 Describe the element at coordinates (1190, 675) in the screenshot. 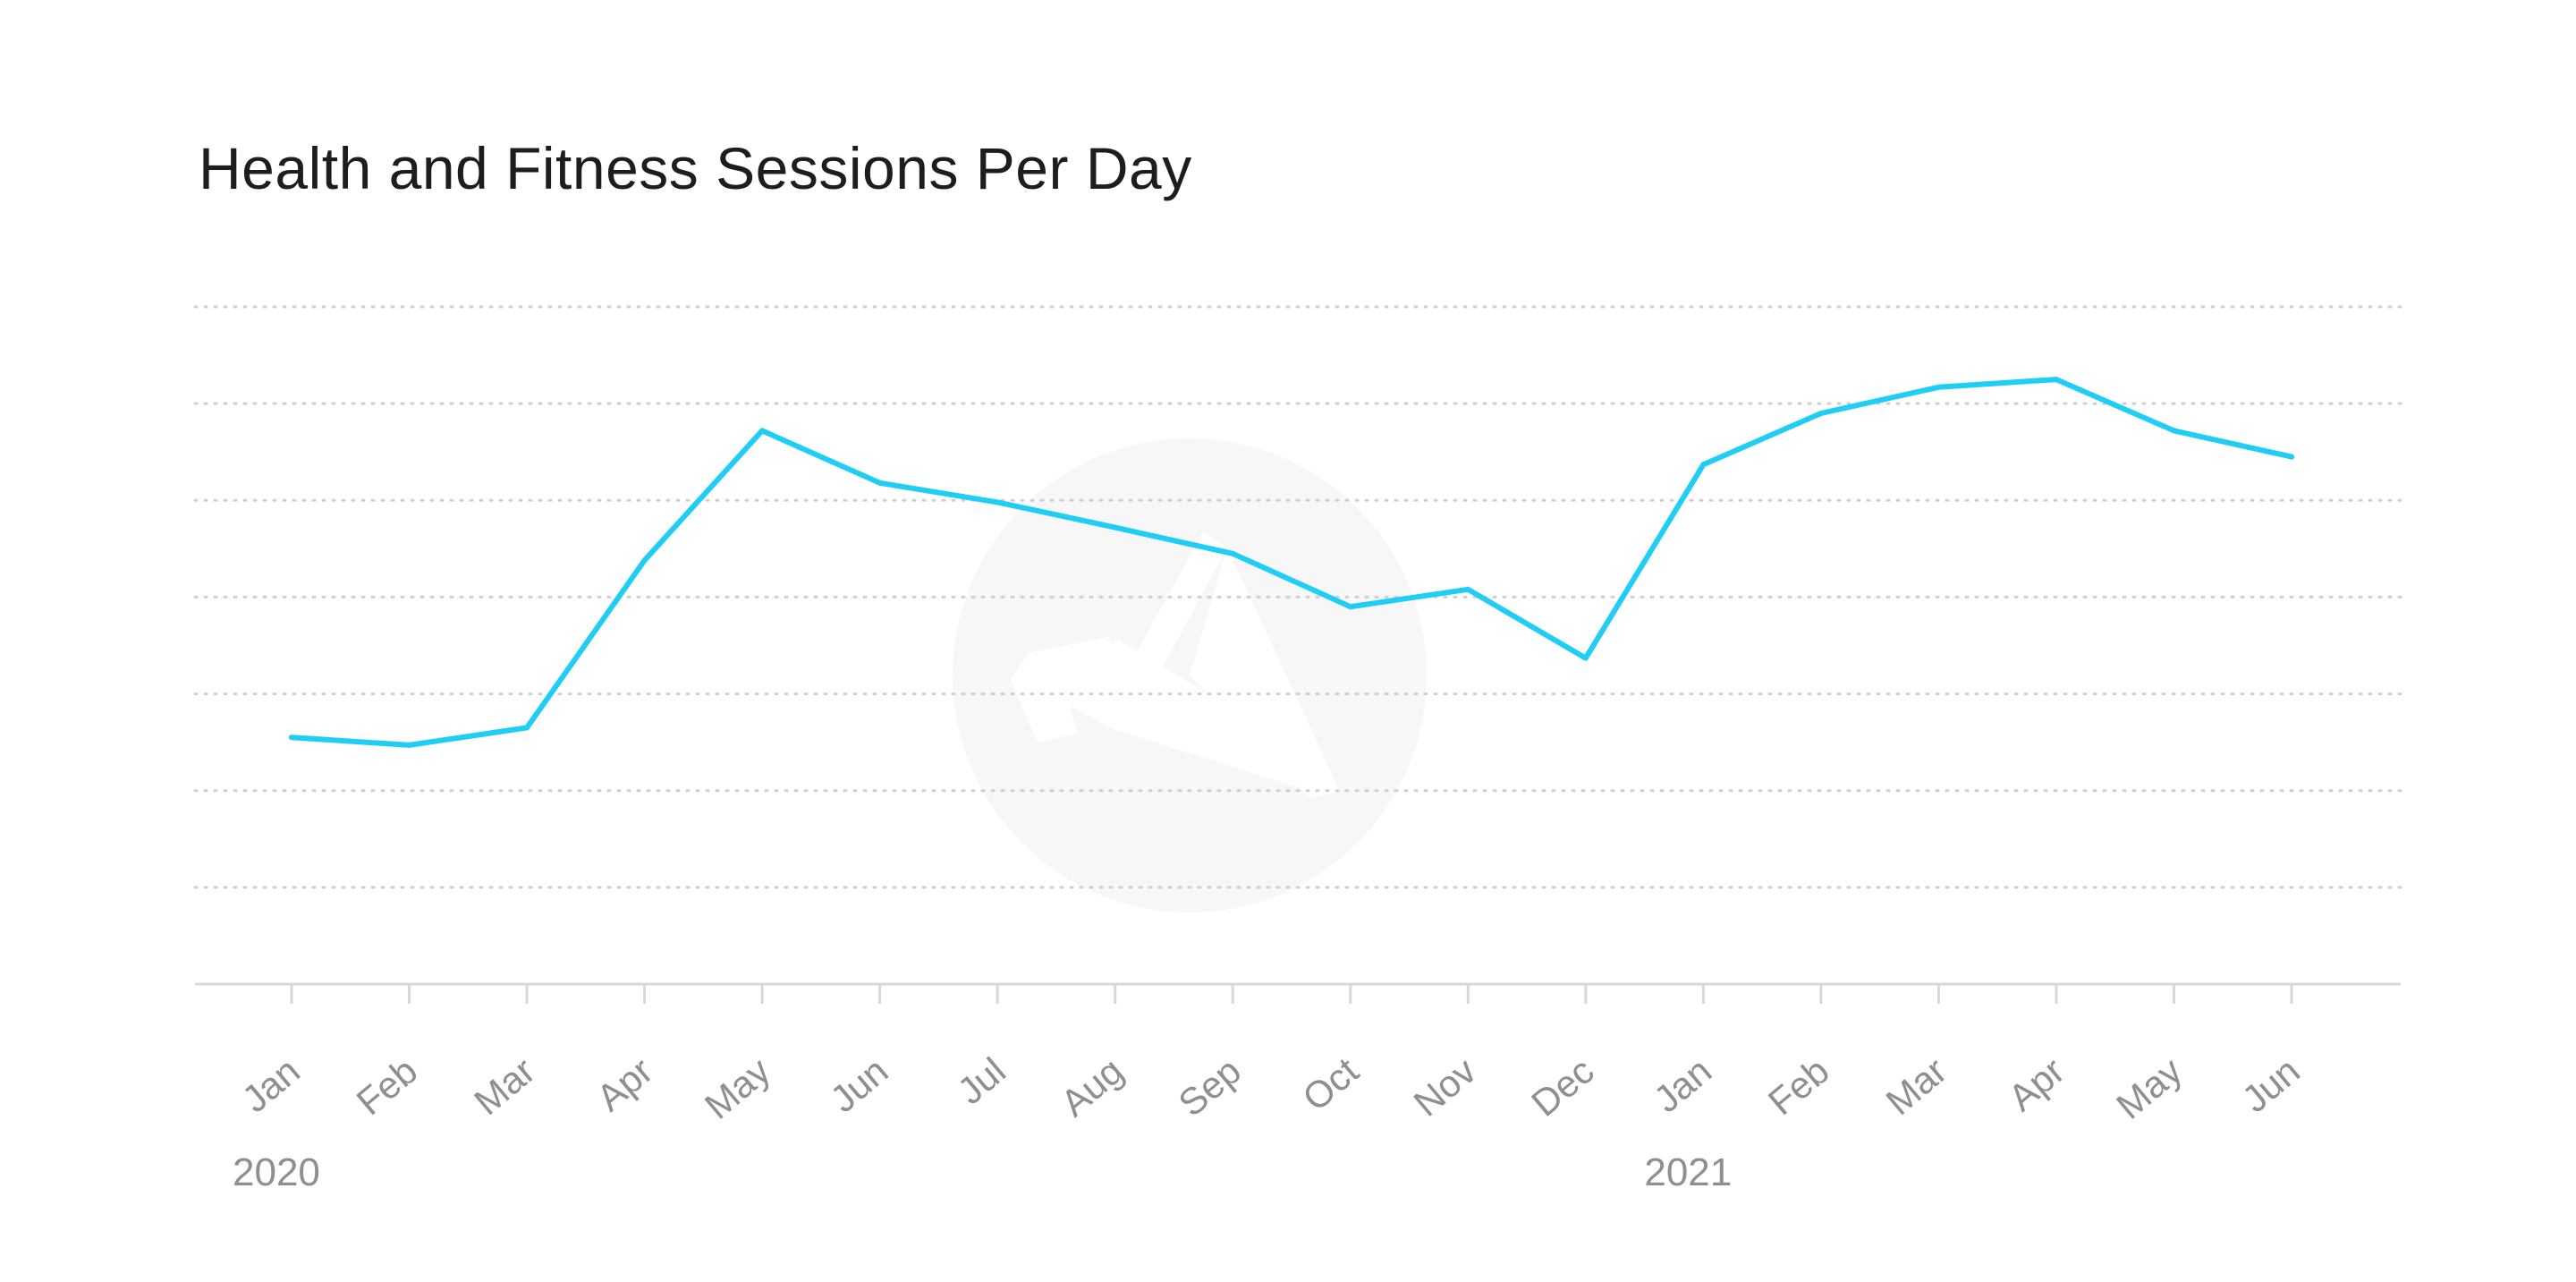

I see `app-logo-icon` at that location.